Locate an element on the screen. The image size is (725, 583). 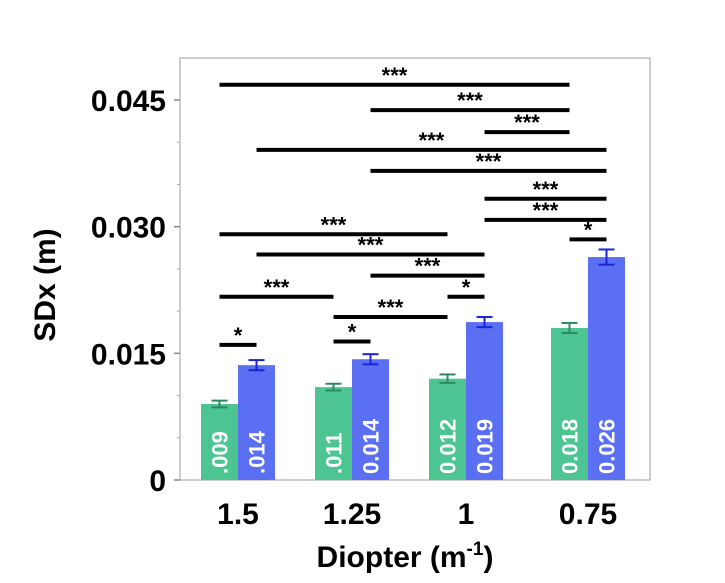
y-tick-label: 0.045 is located at coordinates (128, 101).